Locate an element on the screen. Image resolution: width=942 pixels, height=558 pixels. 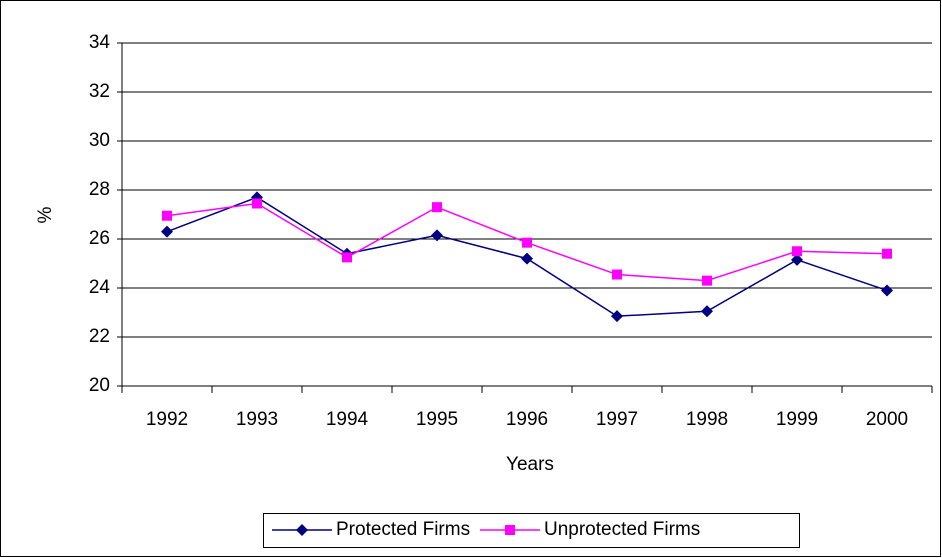
y-axis-label: % is located at coordinates (45, 214).